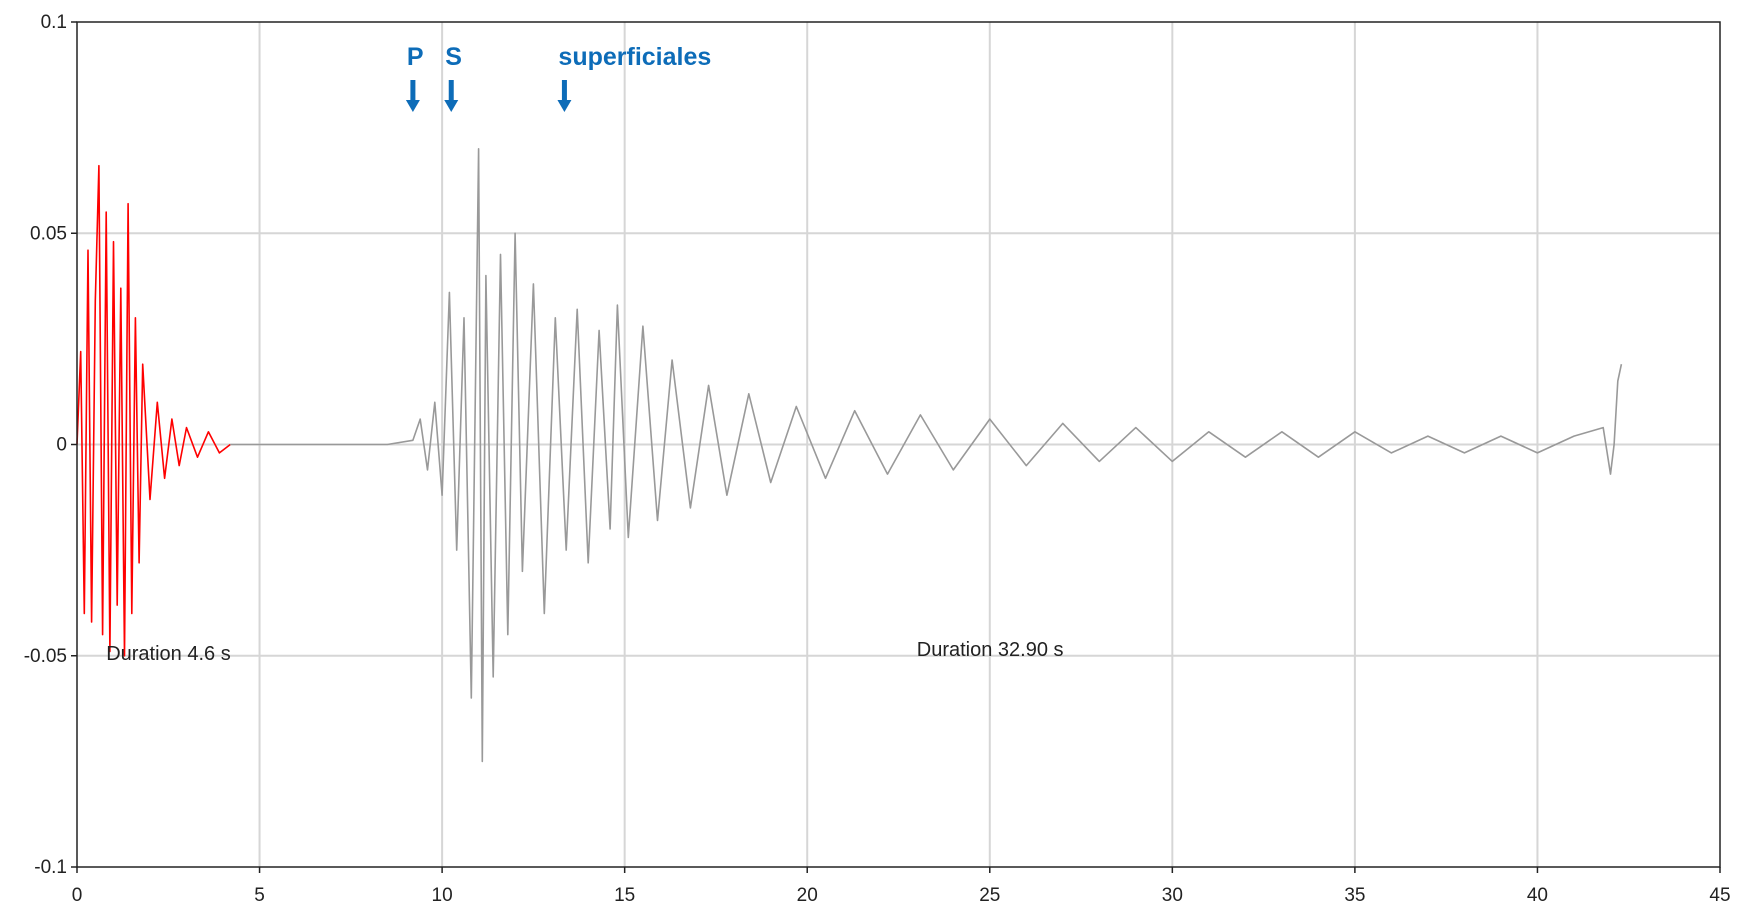 Image resolution: width=1741 pixels, height=917 pixels. What do you see at coordinates (415, 57) in the screenshot?
I see `marker-label: P` at bounding box center [415, 57].